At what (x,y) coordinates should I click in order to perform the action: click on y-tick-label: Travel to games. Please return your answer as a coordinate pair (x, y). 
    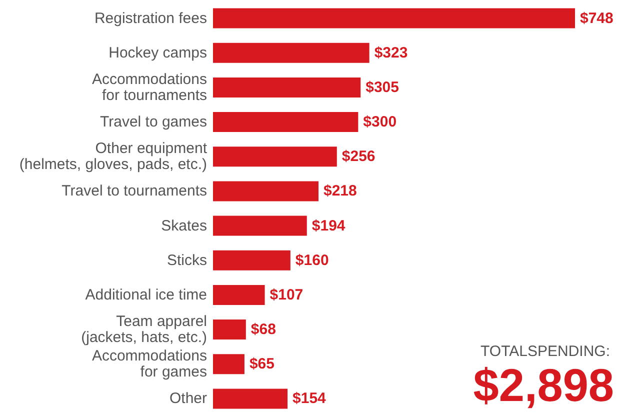
    Looking at the image, I should click on (153, 122).